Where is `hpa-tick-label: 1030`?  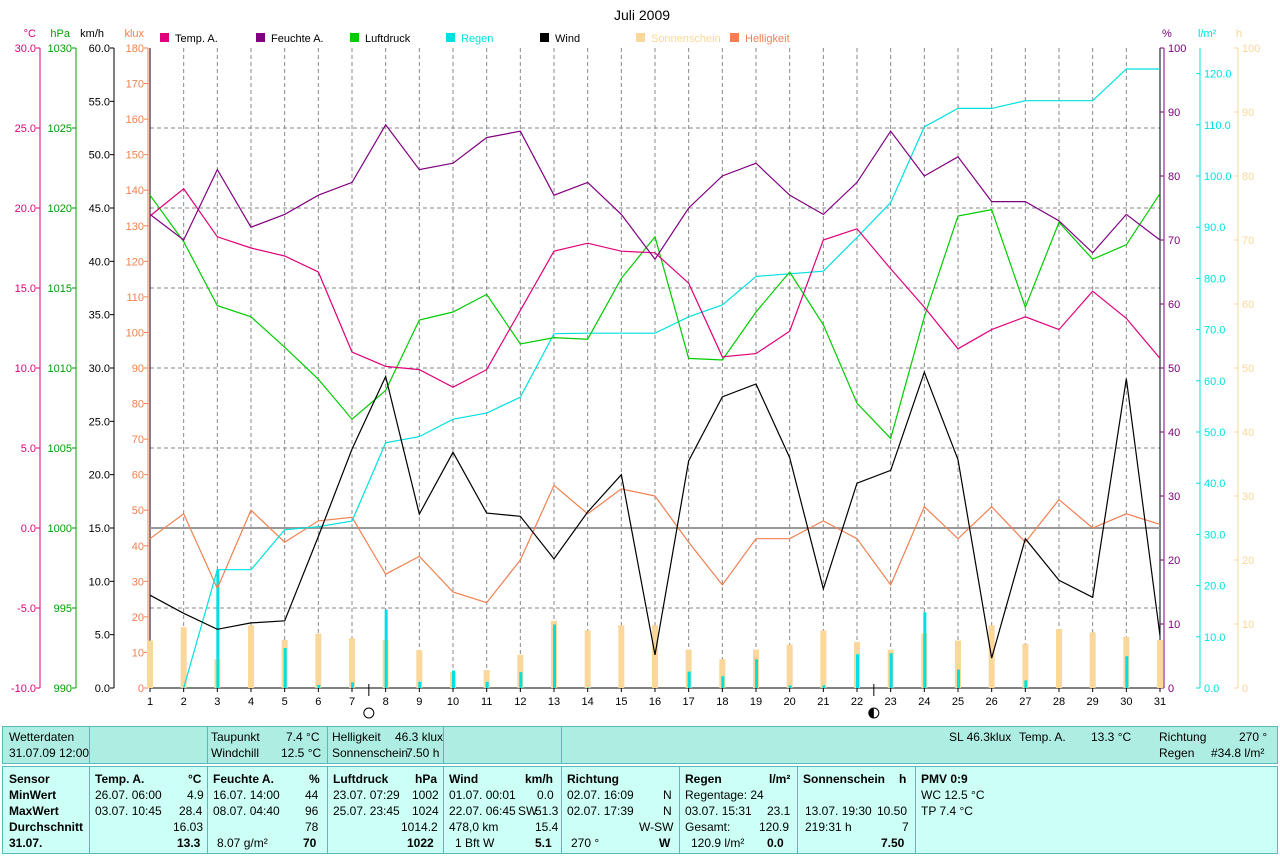 hpa-tick-label: 1030 is located at coordinates (60, 49).